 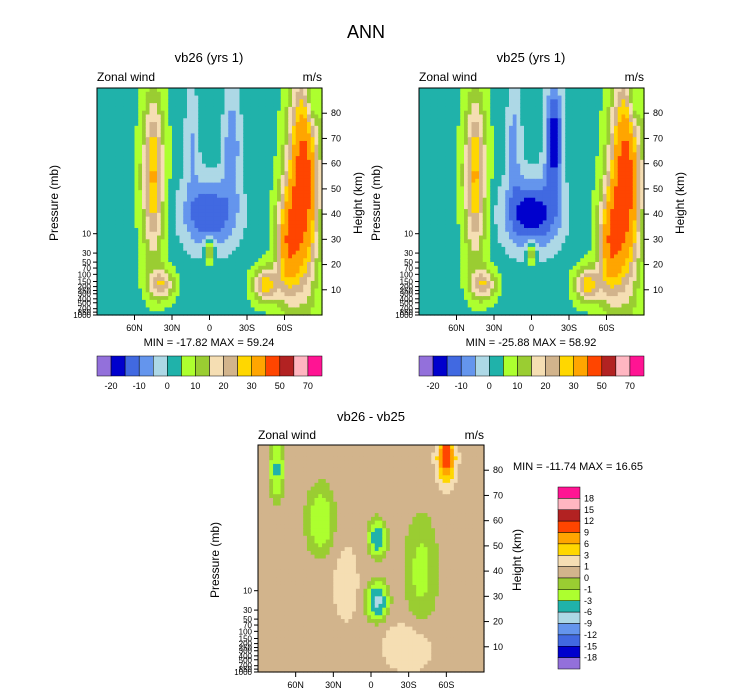 I want to click on y-tick-label: 200, so click(x=85, y=287).